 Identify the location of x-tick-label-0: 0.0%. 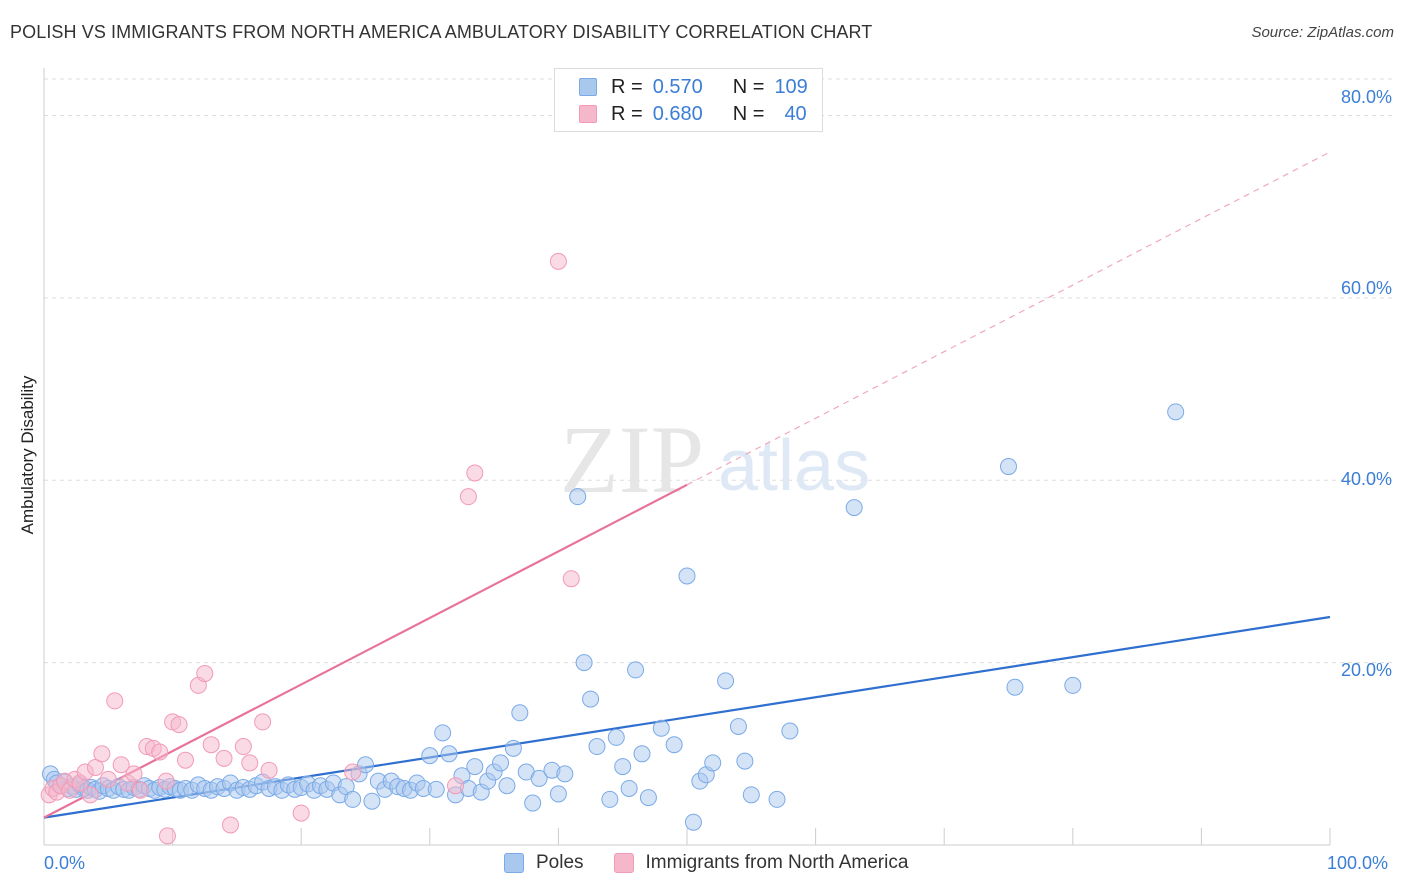
(65, 863).